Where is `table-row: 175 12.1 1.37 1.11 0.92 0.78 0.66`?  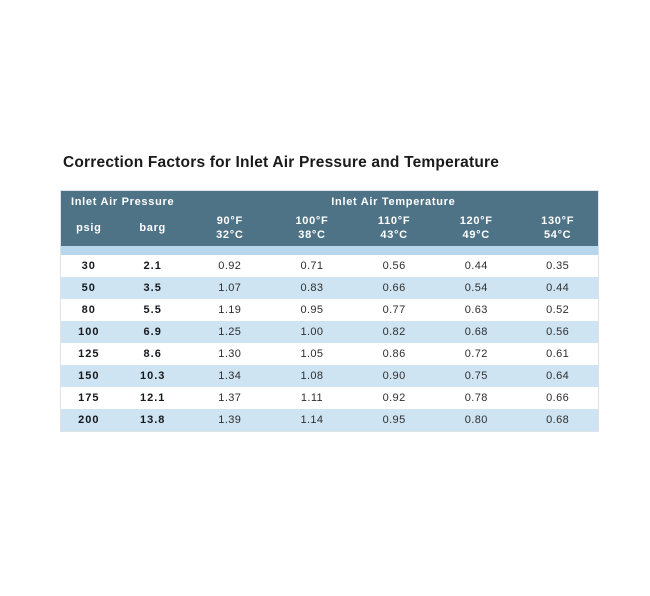 table-row: 175 12.1 1.37 1.11 0.92 0.78 0.66 is located at coordinates (329, 398).